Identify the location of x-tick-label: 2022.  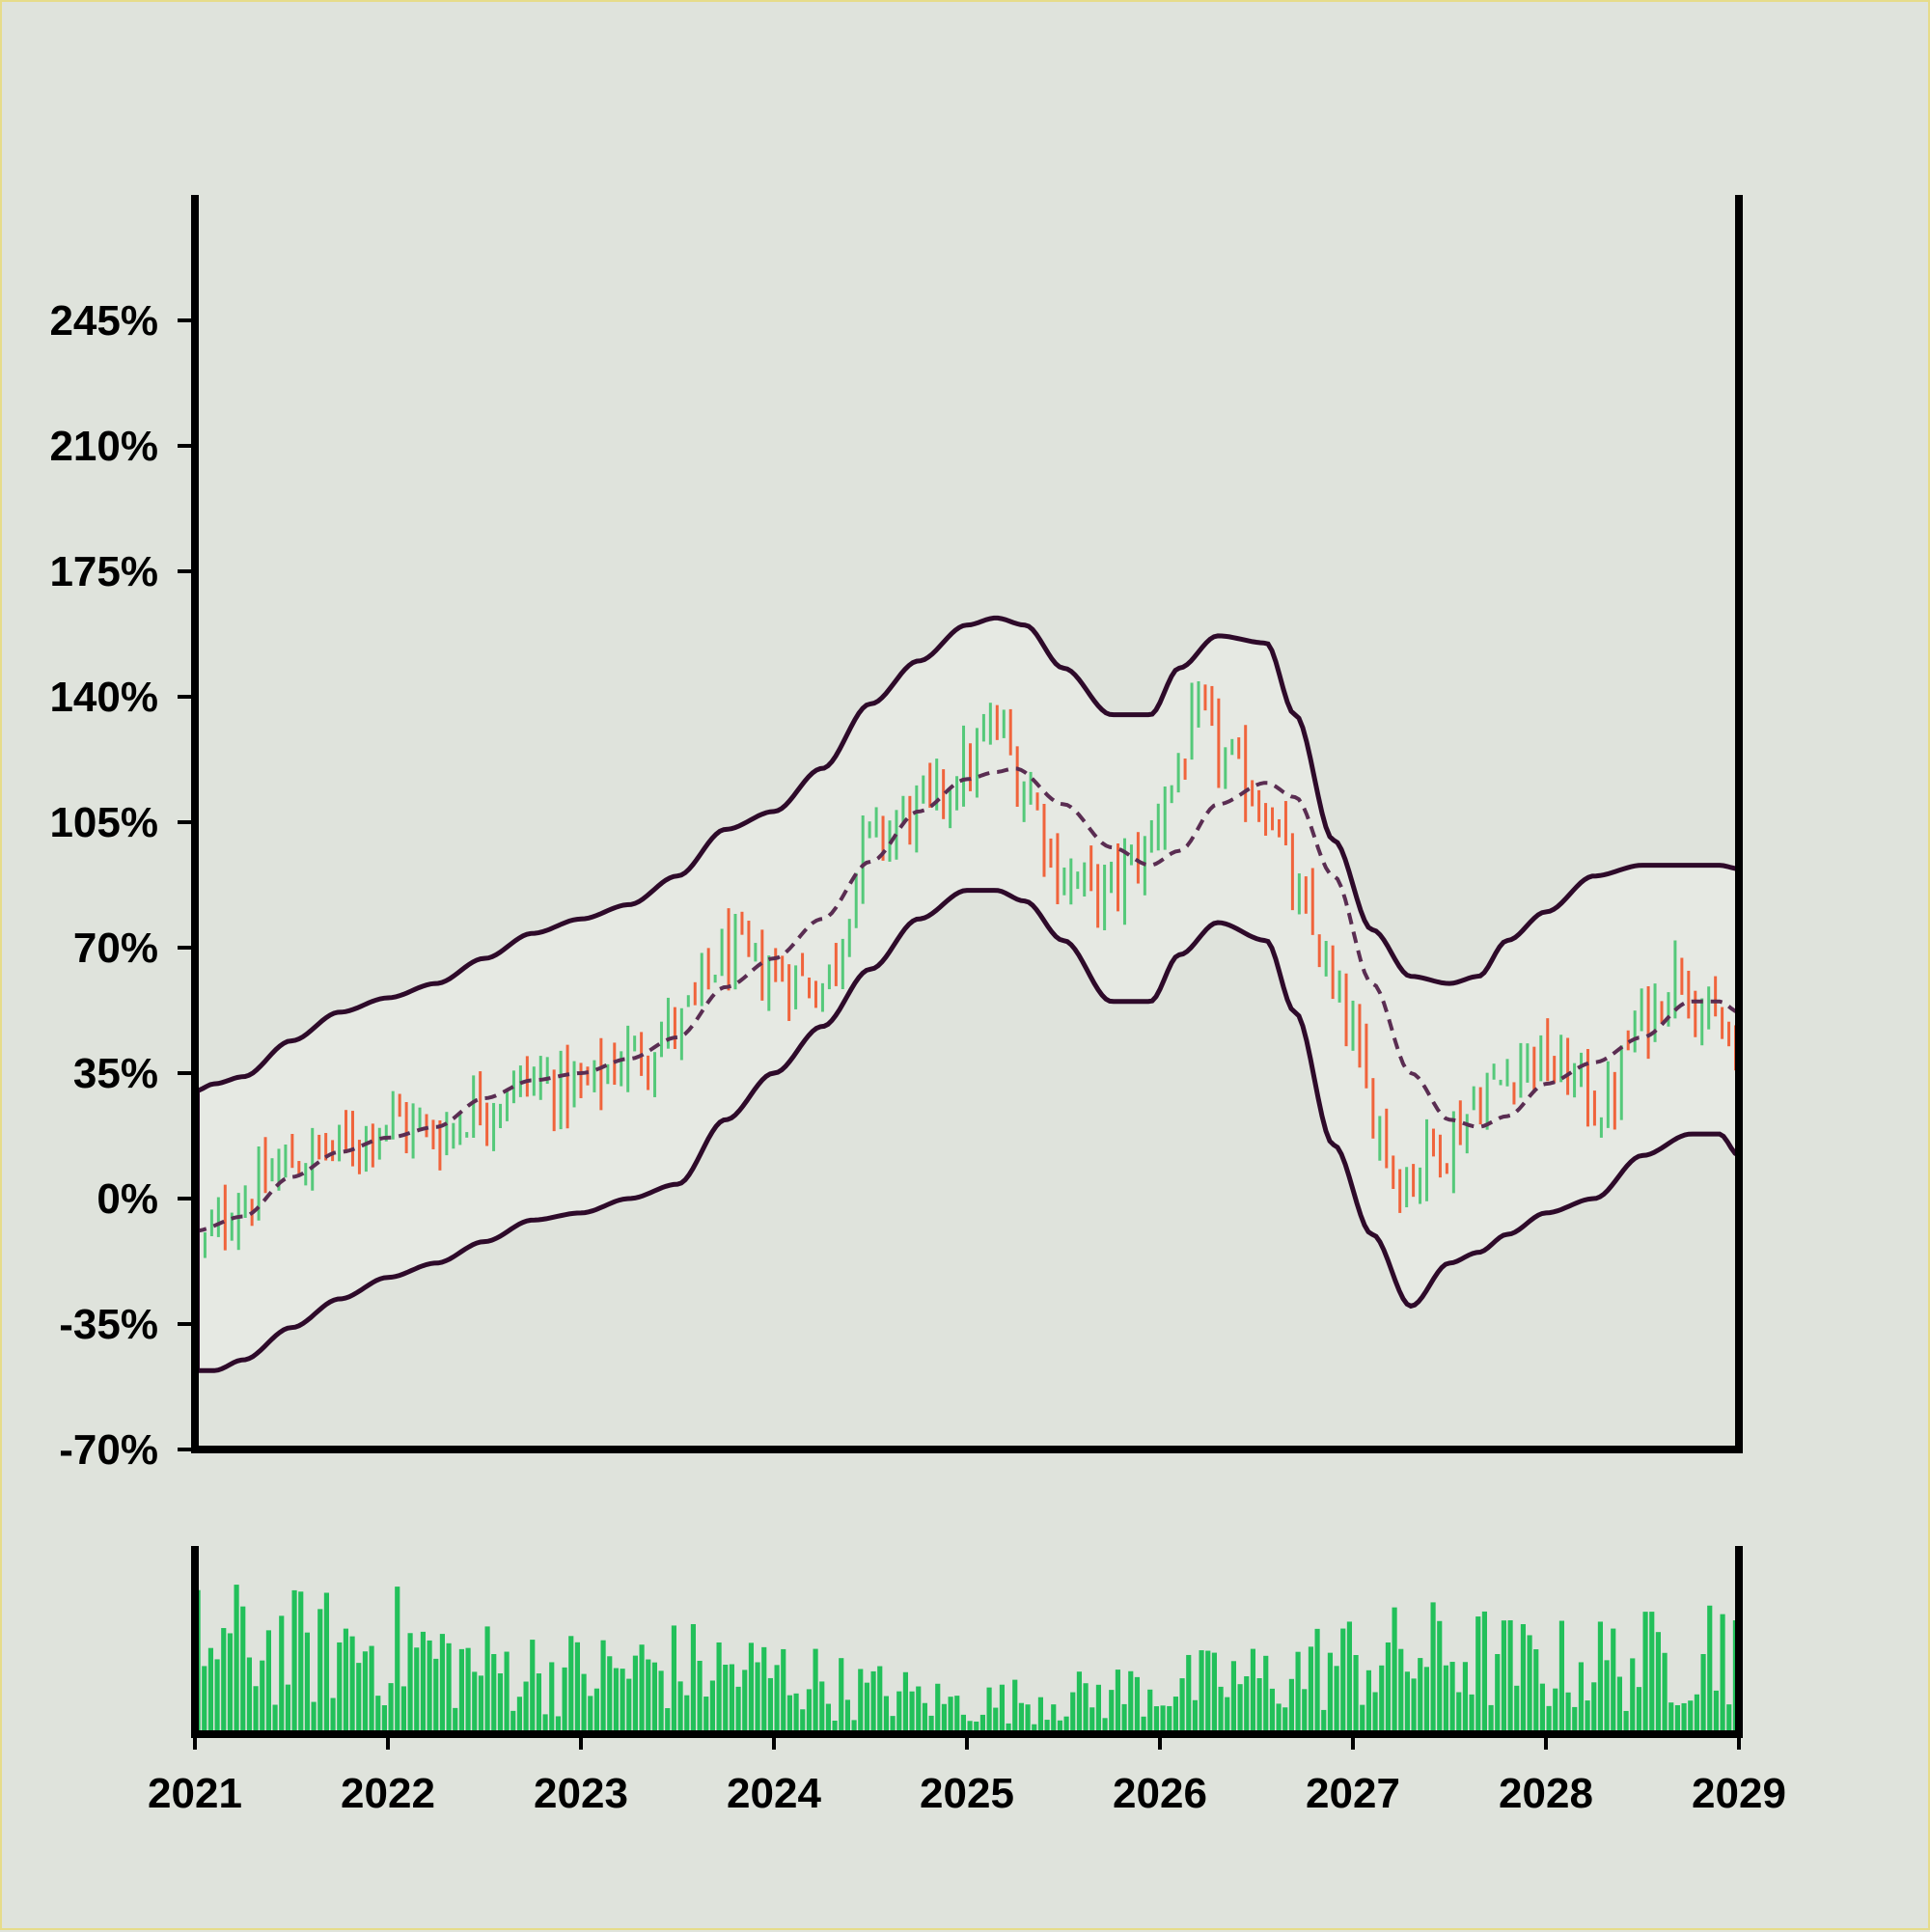
(388, 1793).